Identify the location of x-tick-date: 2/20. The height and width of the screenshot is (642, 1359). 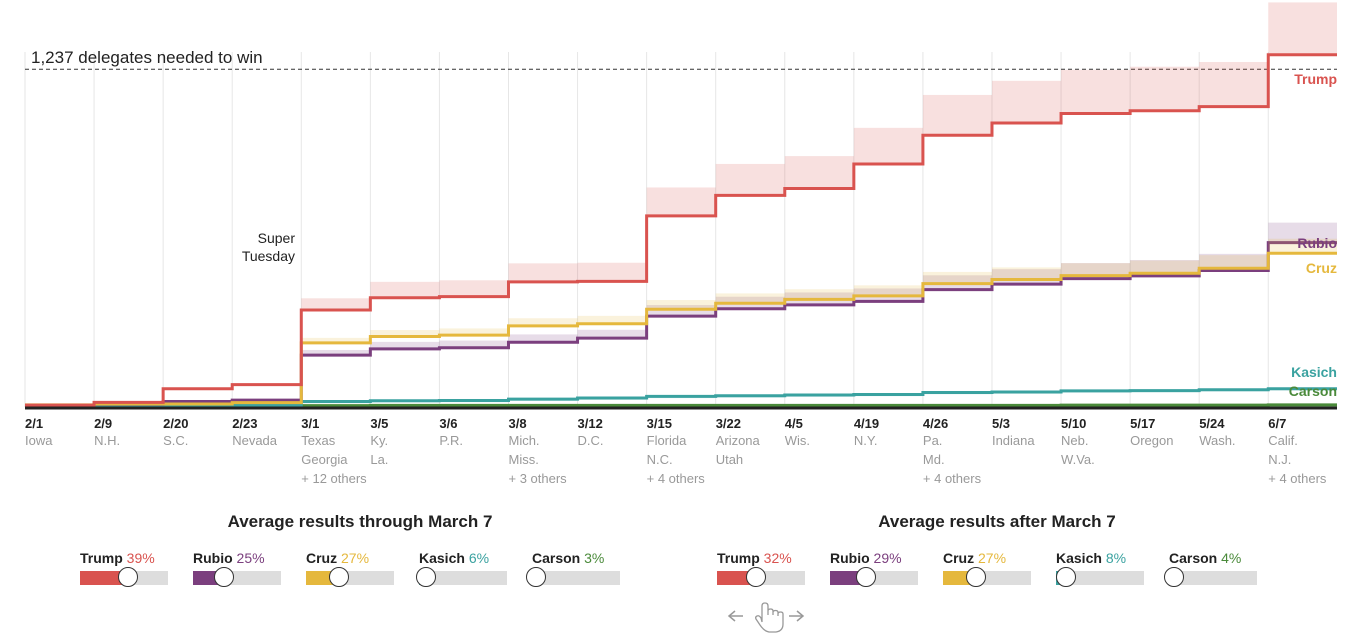
(175, 423).